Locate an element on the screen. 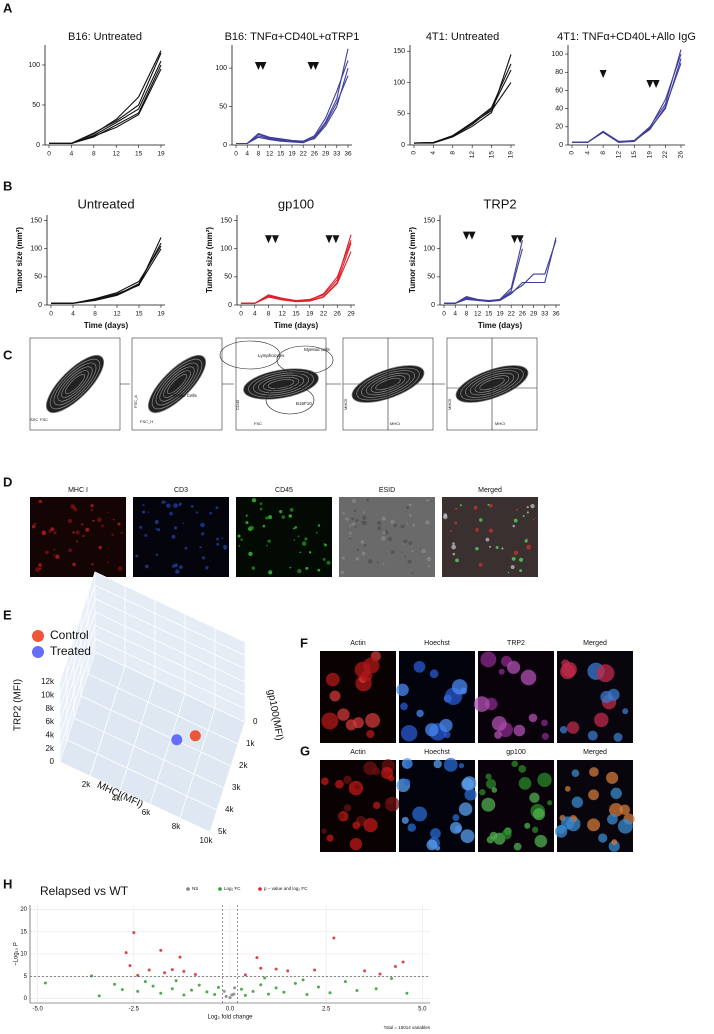 Image resolution: width=714 pixels, height=1034 pixels. y-tick-label: 8k is located at coordinates (50, 708).